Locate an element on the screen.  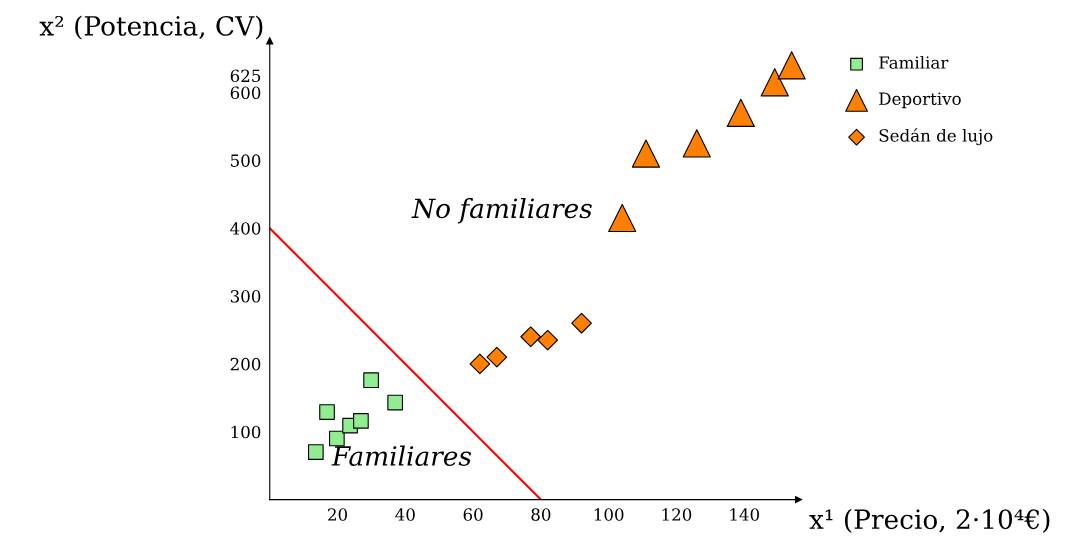
x-tick-label: 120 is located at coordinates (677, 514).